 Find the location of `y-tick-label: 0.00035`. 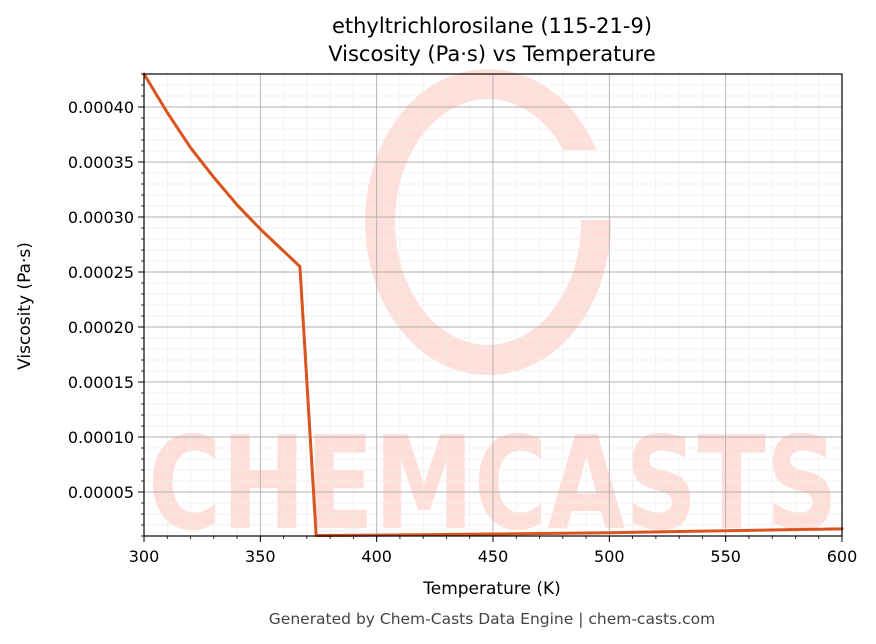

y-tick-label: 0.00035 is located at coordinates (101, 162).